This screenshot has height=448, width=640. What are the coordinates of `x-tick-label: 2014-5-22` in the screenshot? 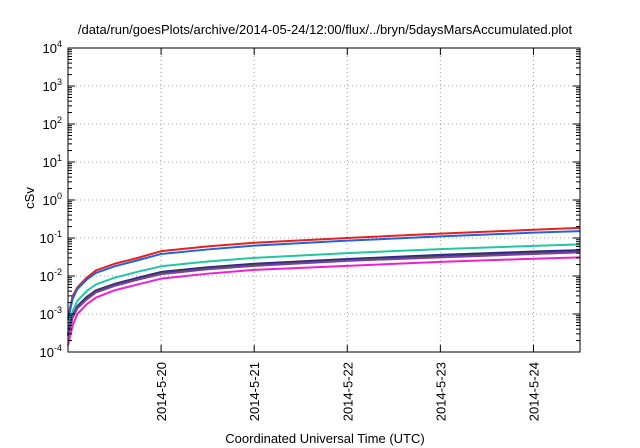 It's located at (347, 391).